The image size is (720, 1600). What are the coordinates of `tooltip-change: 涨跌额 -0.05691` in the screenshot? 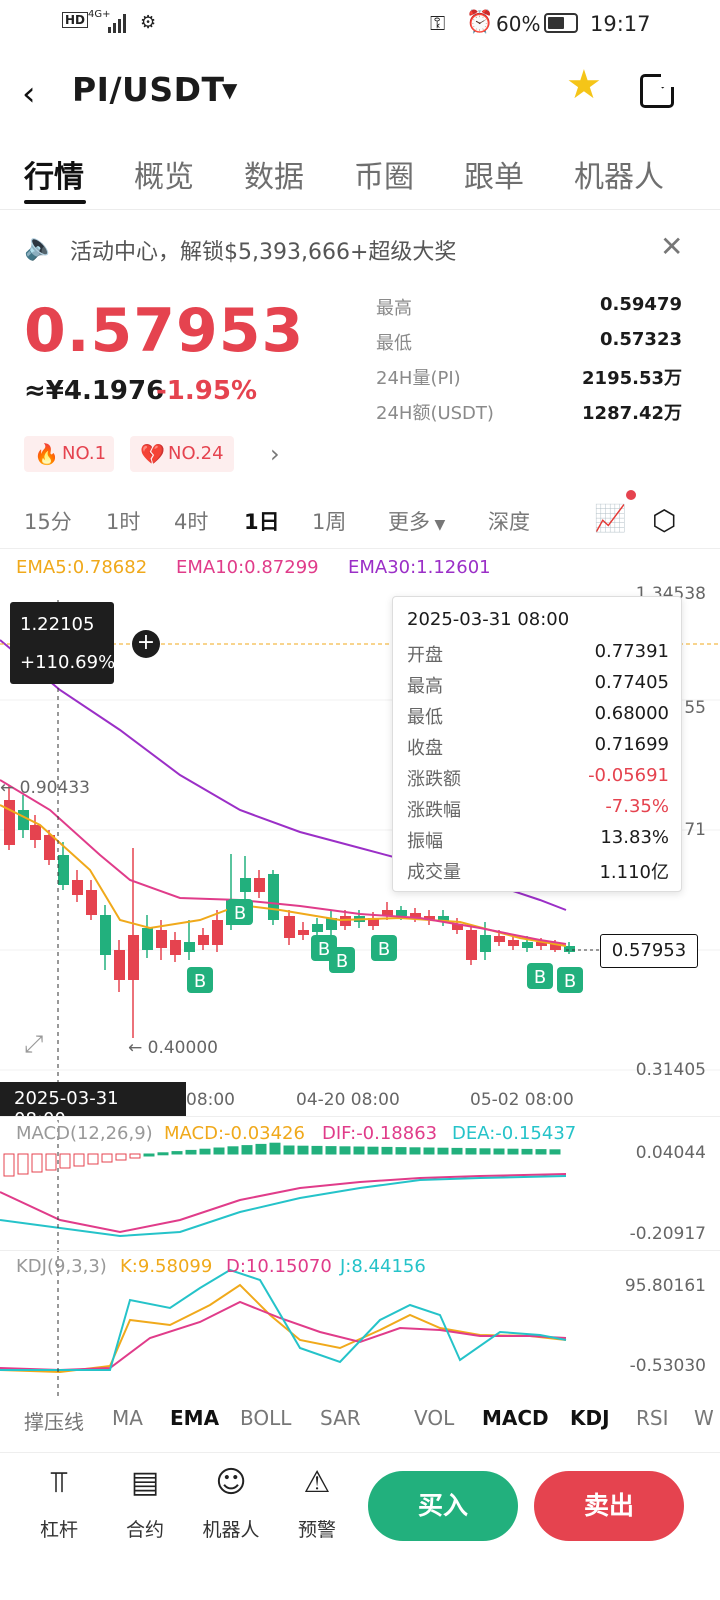 It's located at (538, 777).